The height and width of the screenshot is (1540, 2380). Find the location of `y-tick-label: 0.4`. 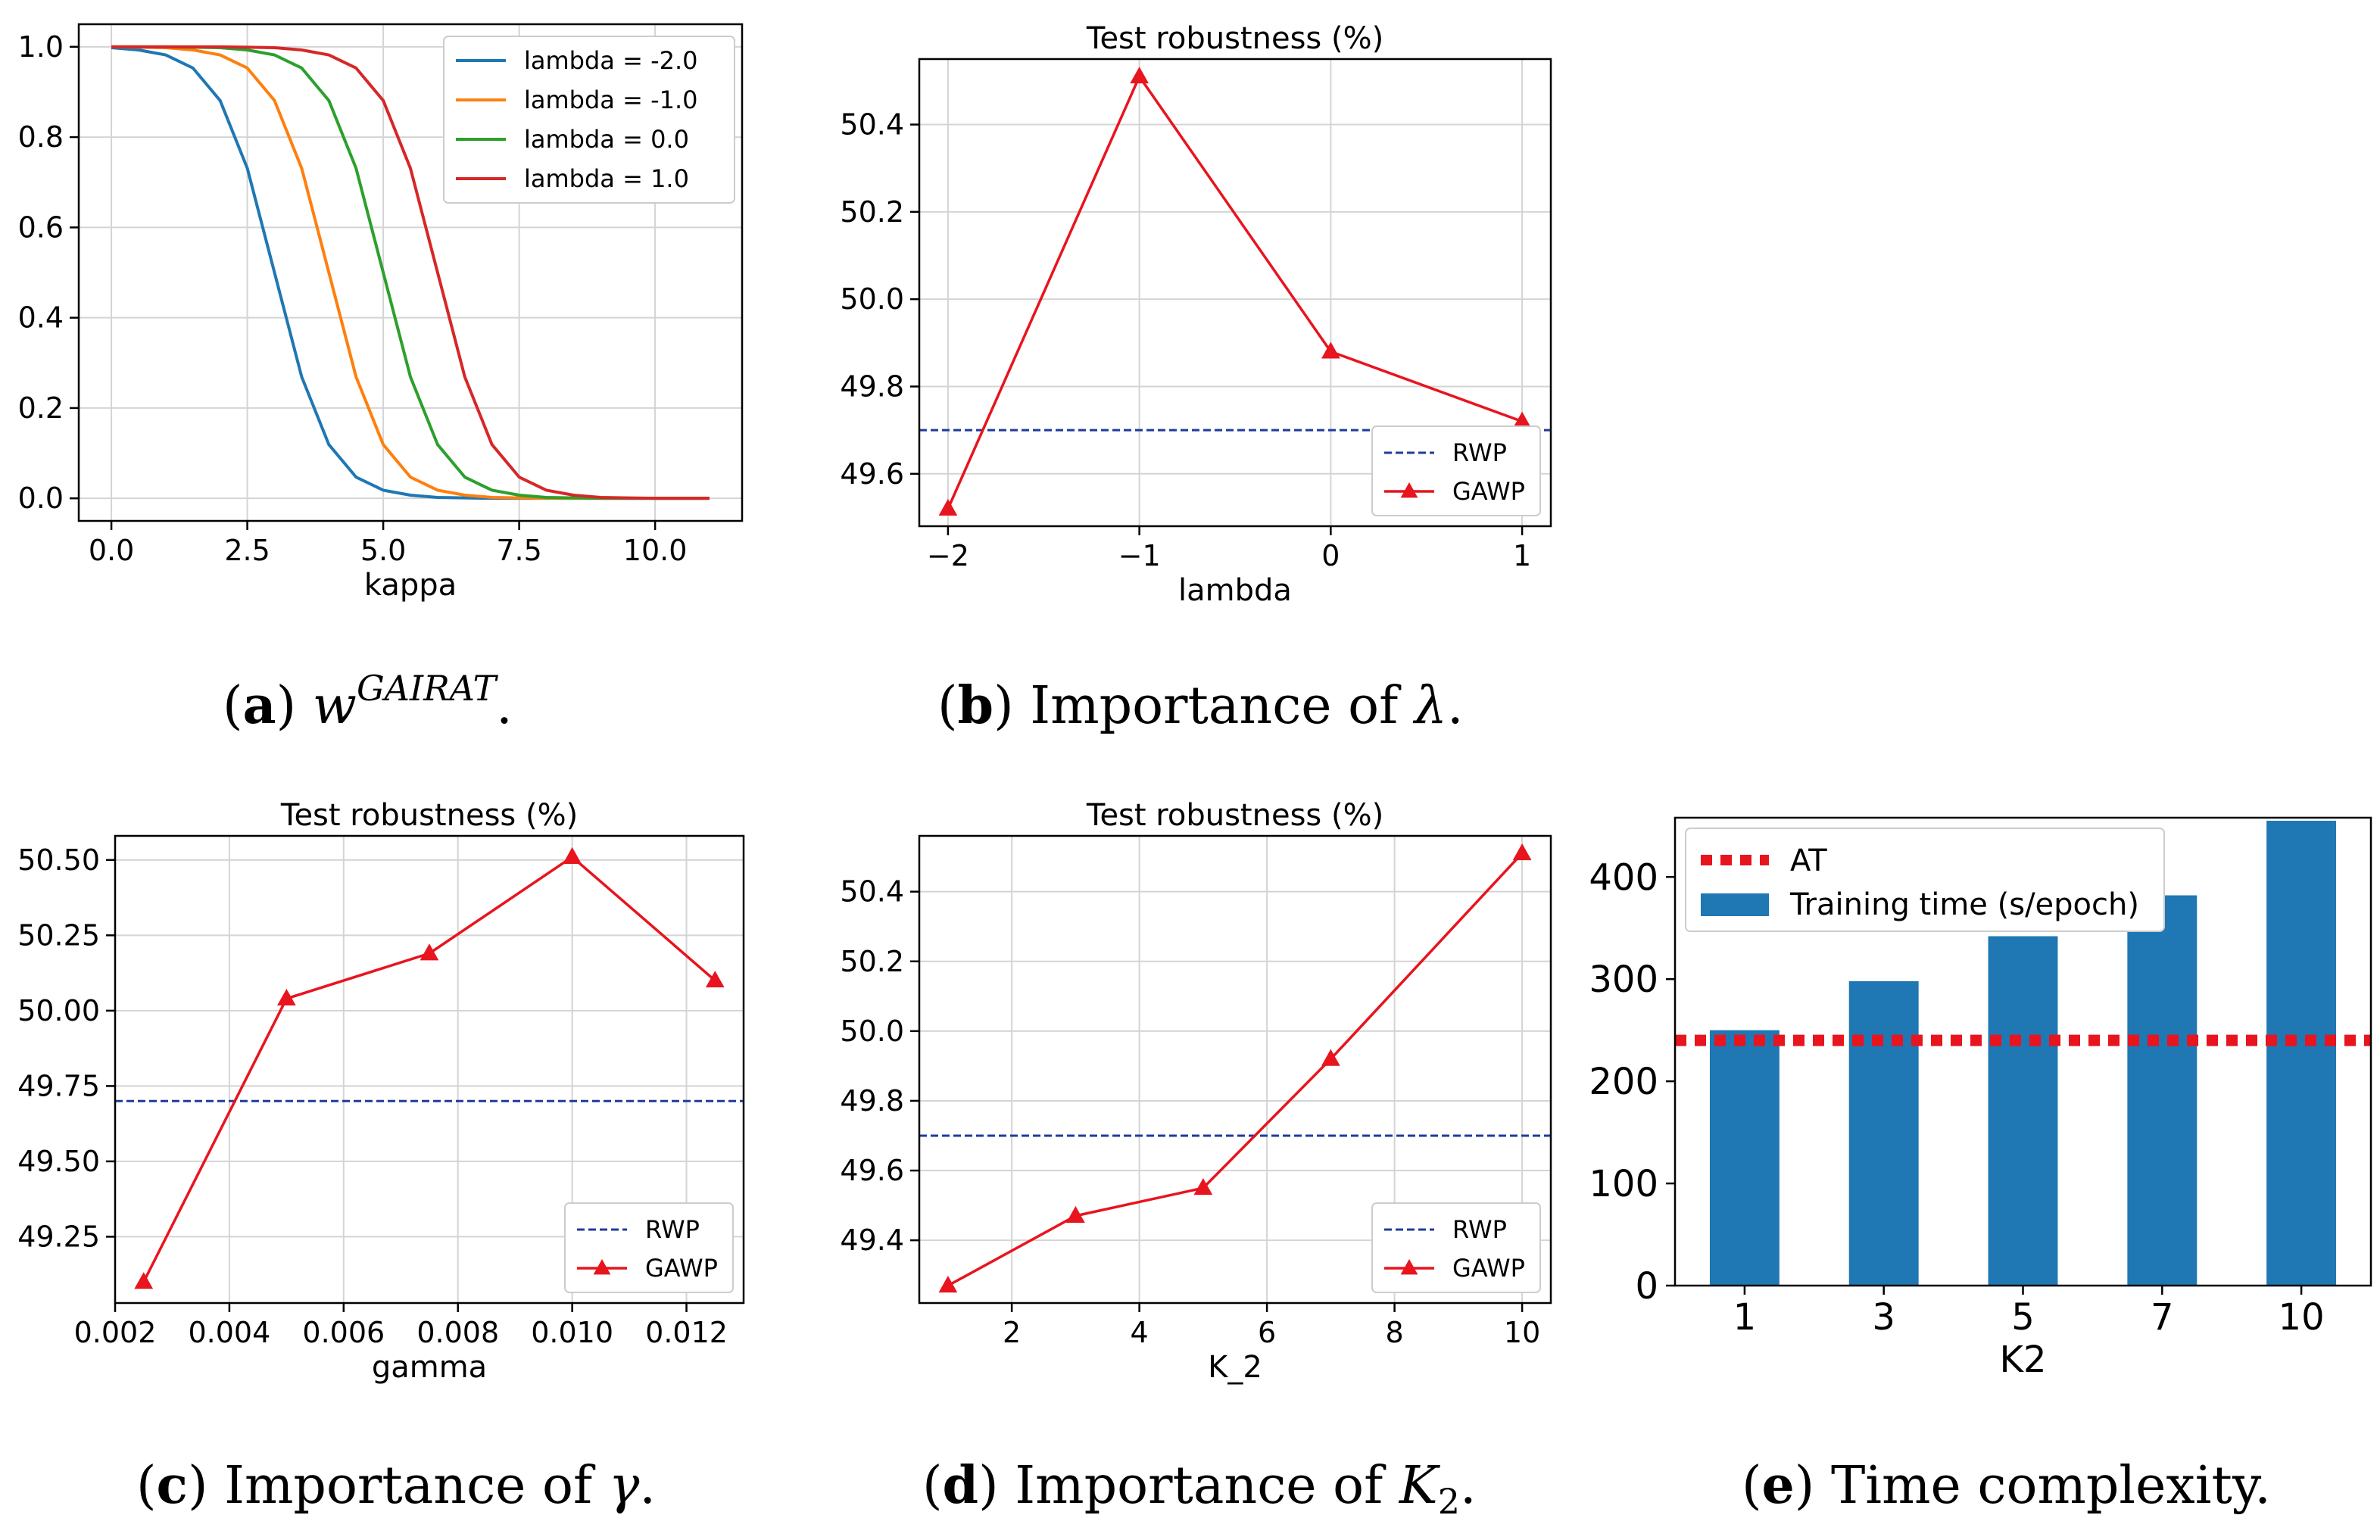

y-tick-label: 0.4 is located at coordinates (41, 318).